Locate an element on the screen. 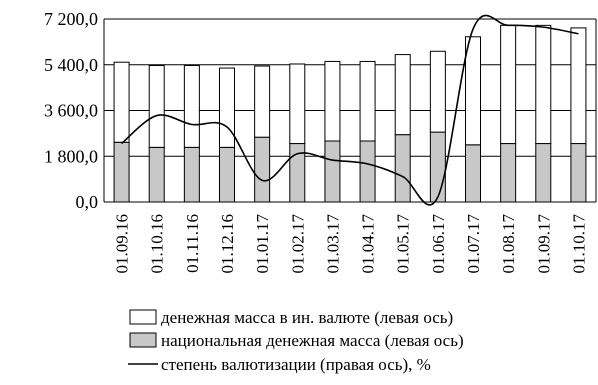  y-tick-label: 0,0 is located at coordinates (87, 202).